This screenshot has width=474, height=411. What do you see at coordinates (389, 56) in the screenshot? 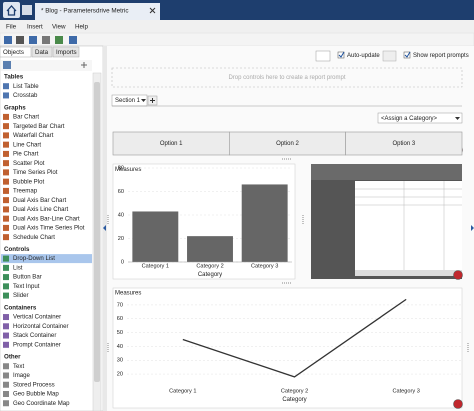
I see `refresh-button` at bounding box center [389, 56].